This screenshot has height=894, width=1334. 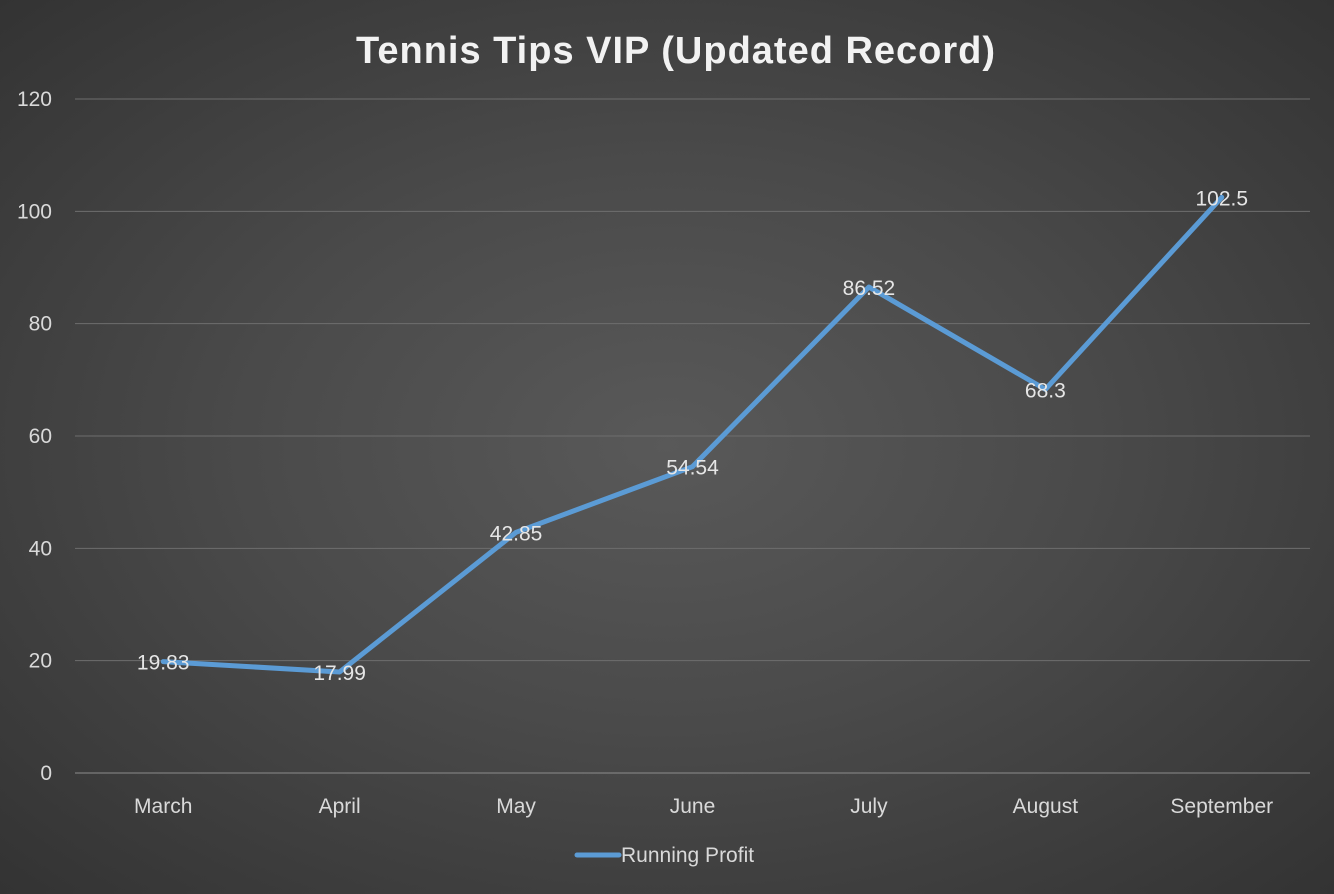 I want to click on legend: Running Profit, so click(x=665, y=855).